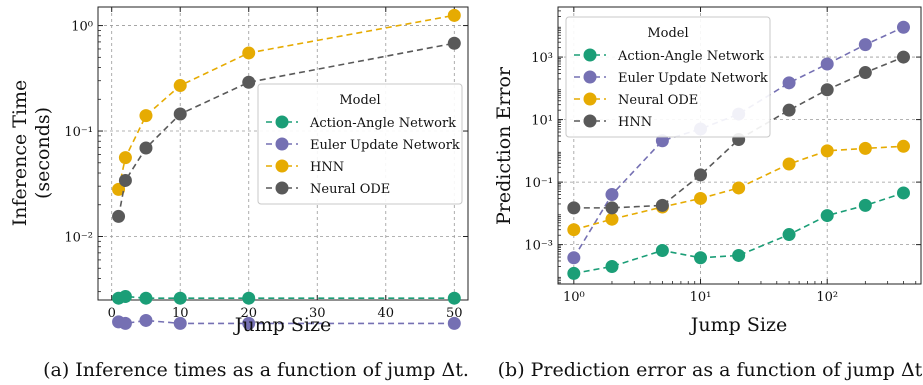 The image size is (923, 385). What do you see at coordinates (180, 313) in the screenshot?
I see `x-tick-label: 10` at bounding box center [180, 313].